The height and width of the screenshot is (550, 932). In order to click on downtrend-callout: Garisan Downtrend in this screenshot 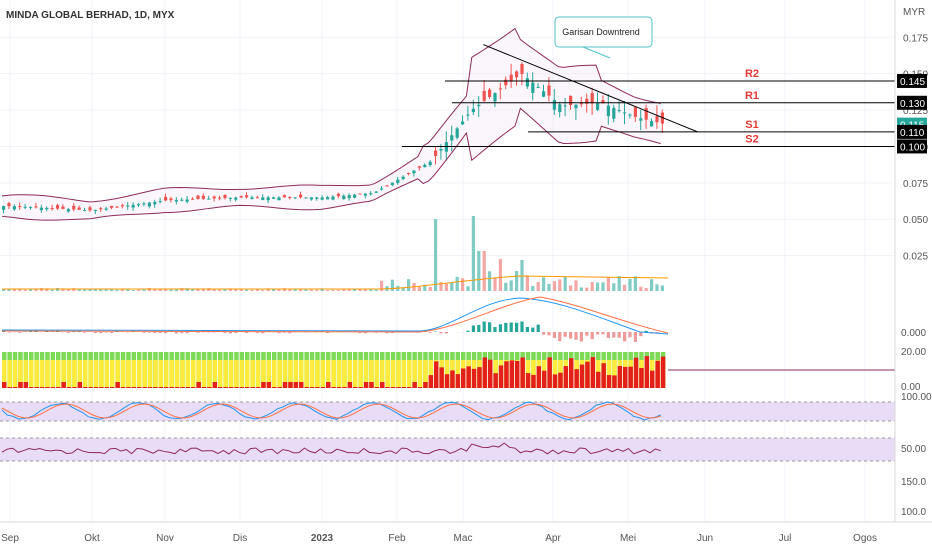, I will do `click(603, 37)`.